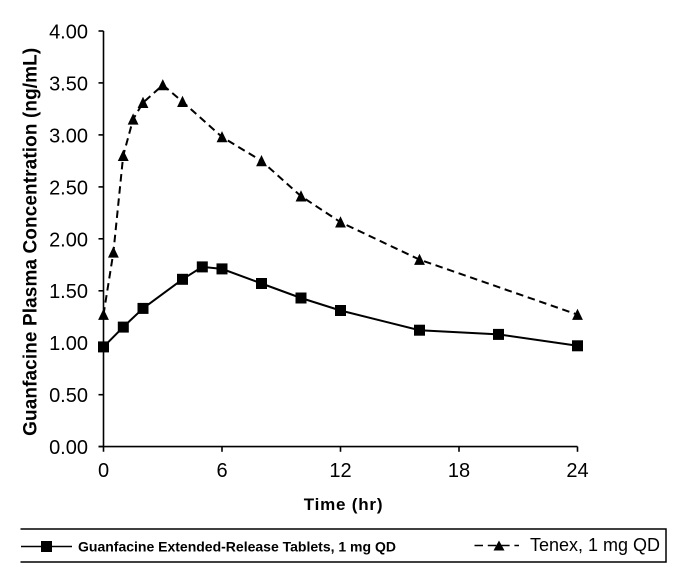 This screenshot has width=695, height=579. I want to click on svg-text: 2.50, so click(68, 188).